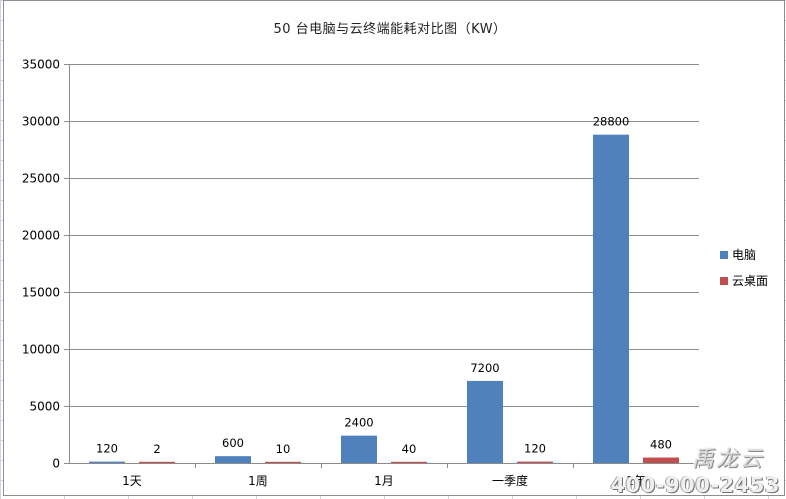  Describe the element at coordinates (744, 255) in the screenshot. I see `legend-label: 电脑` at that location.